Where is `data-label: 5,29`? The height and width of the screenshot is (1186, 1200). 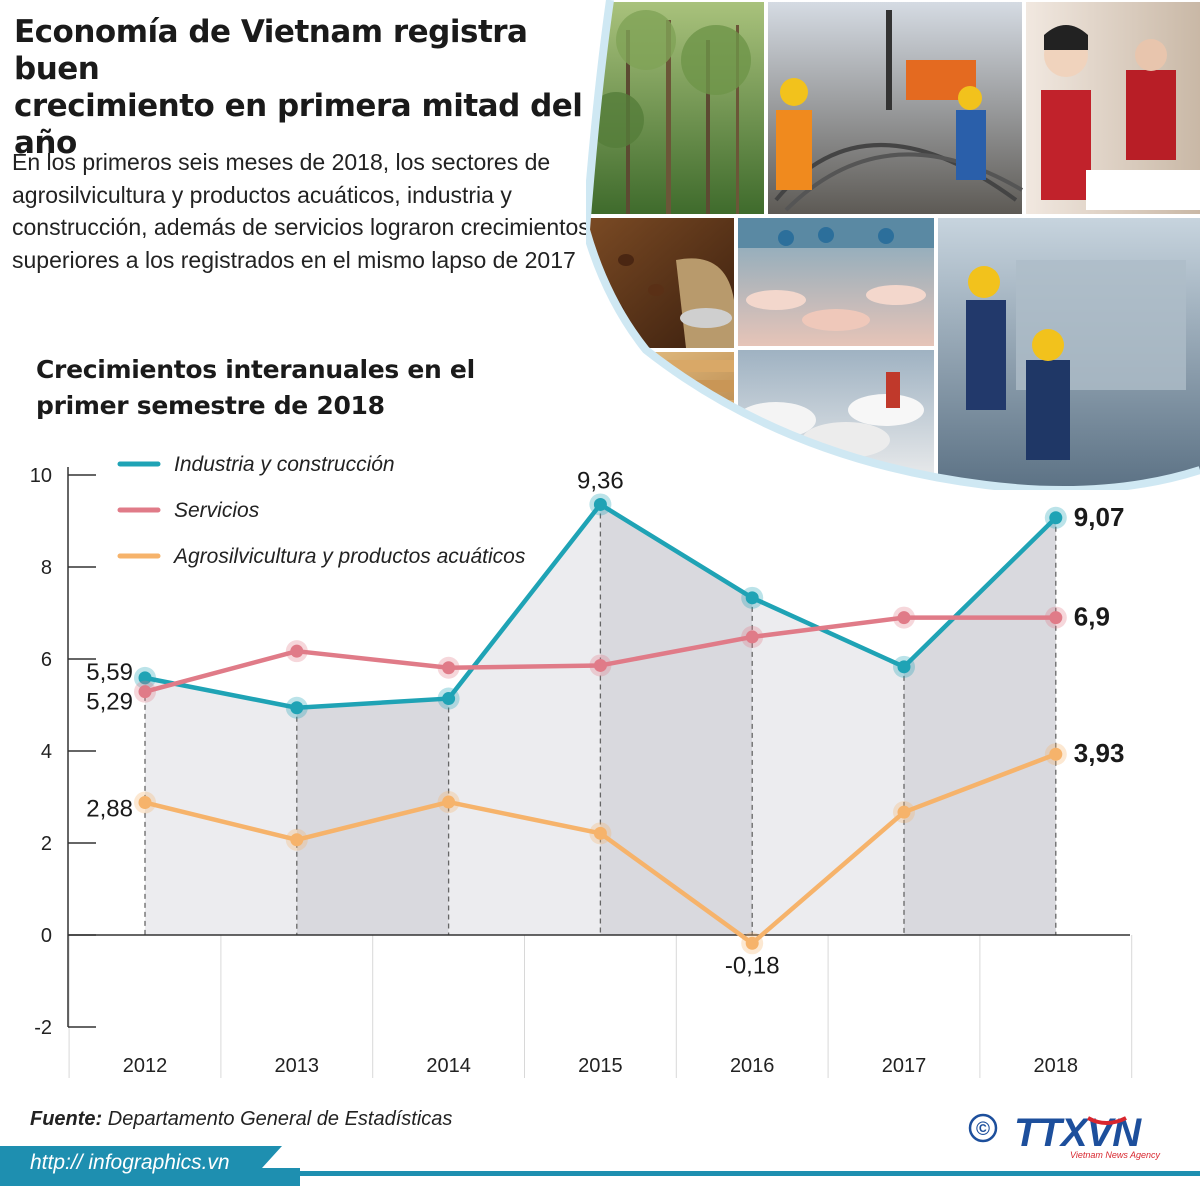
data-label: 5,29 is located at coordinates (109, 702).